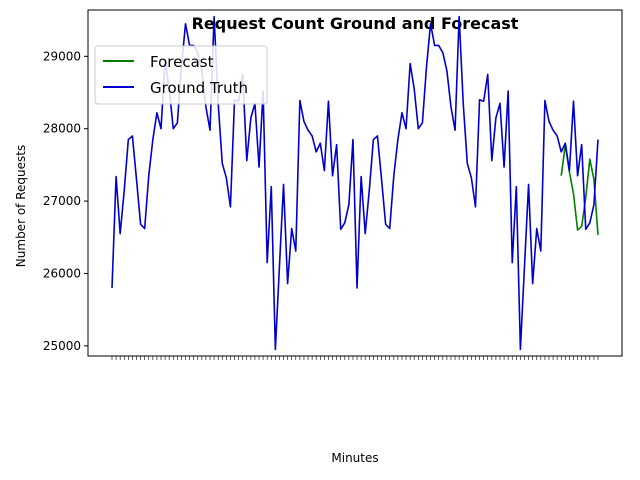  Describe the element at coordinates (199, 88) in the screenshot. I see `legend-label-ground-truth: Ground Truth` at that location.